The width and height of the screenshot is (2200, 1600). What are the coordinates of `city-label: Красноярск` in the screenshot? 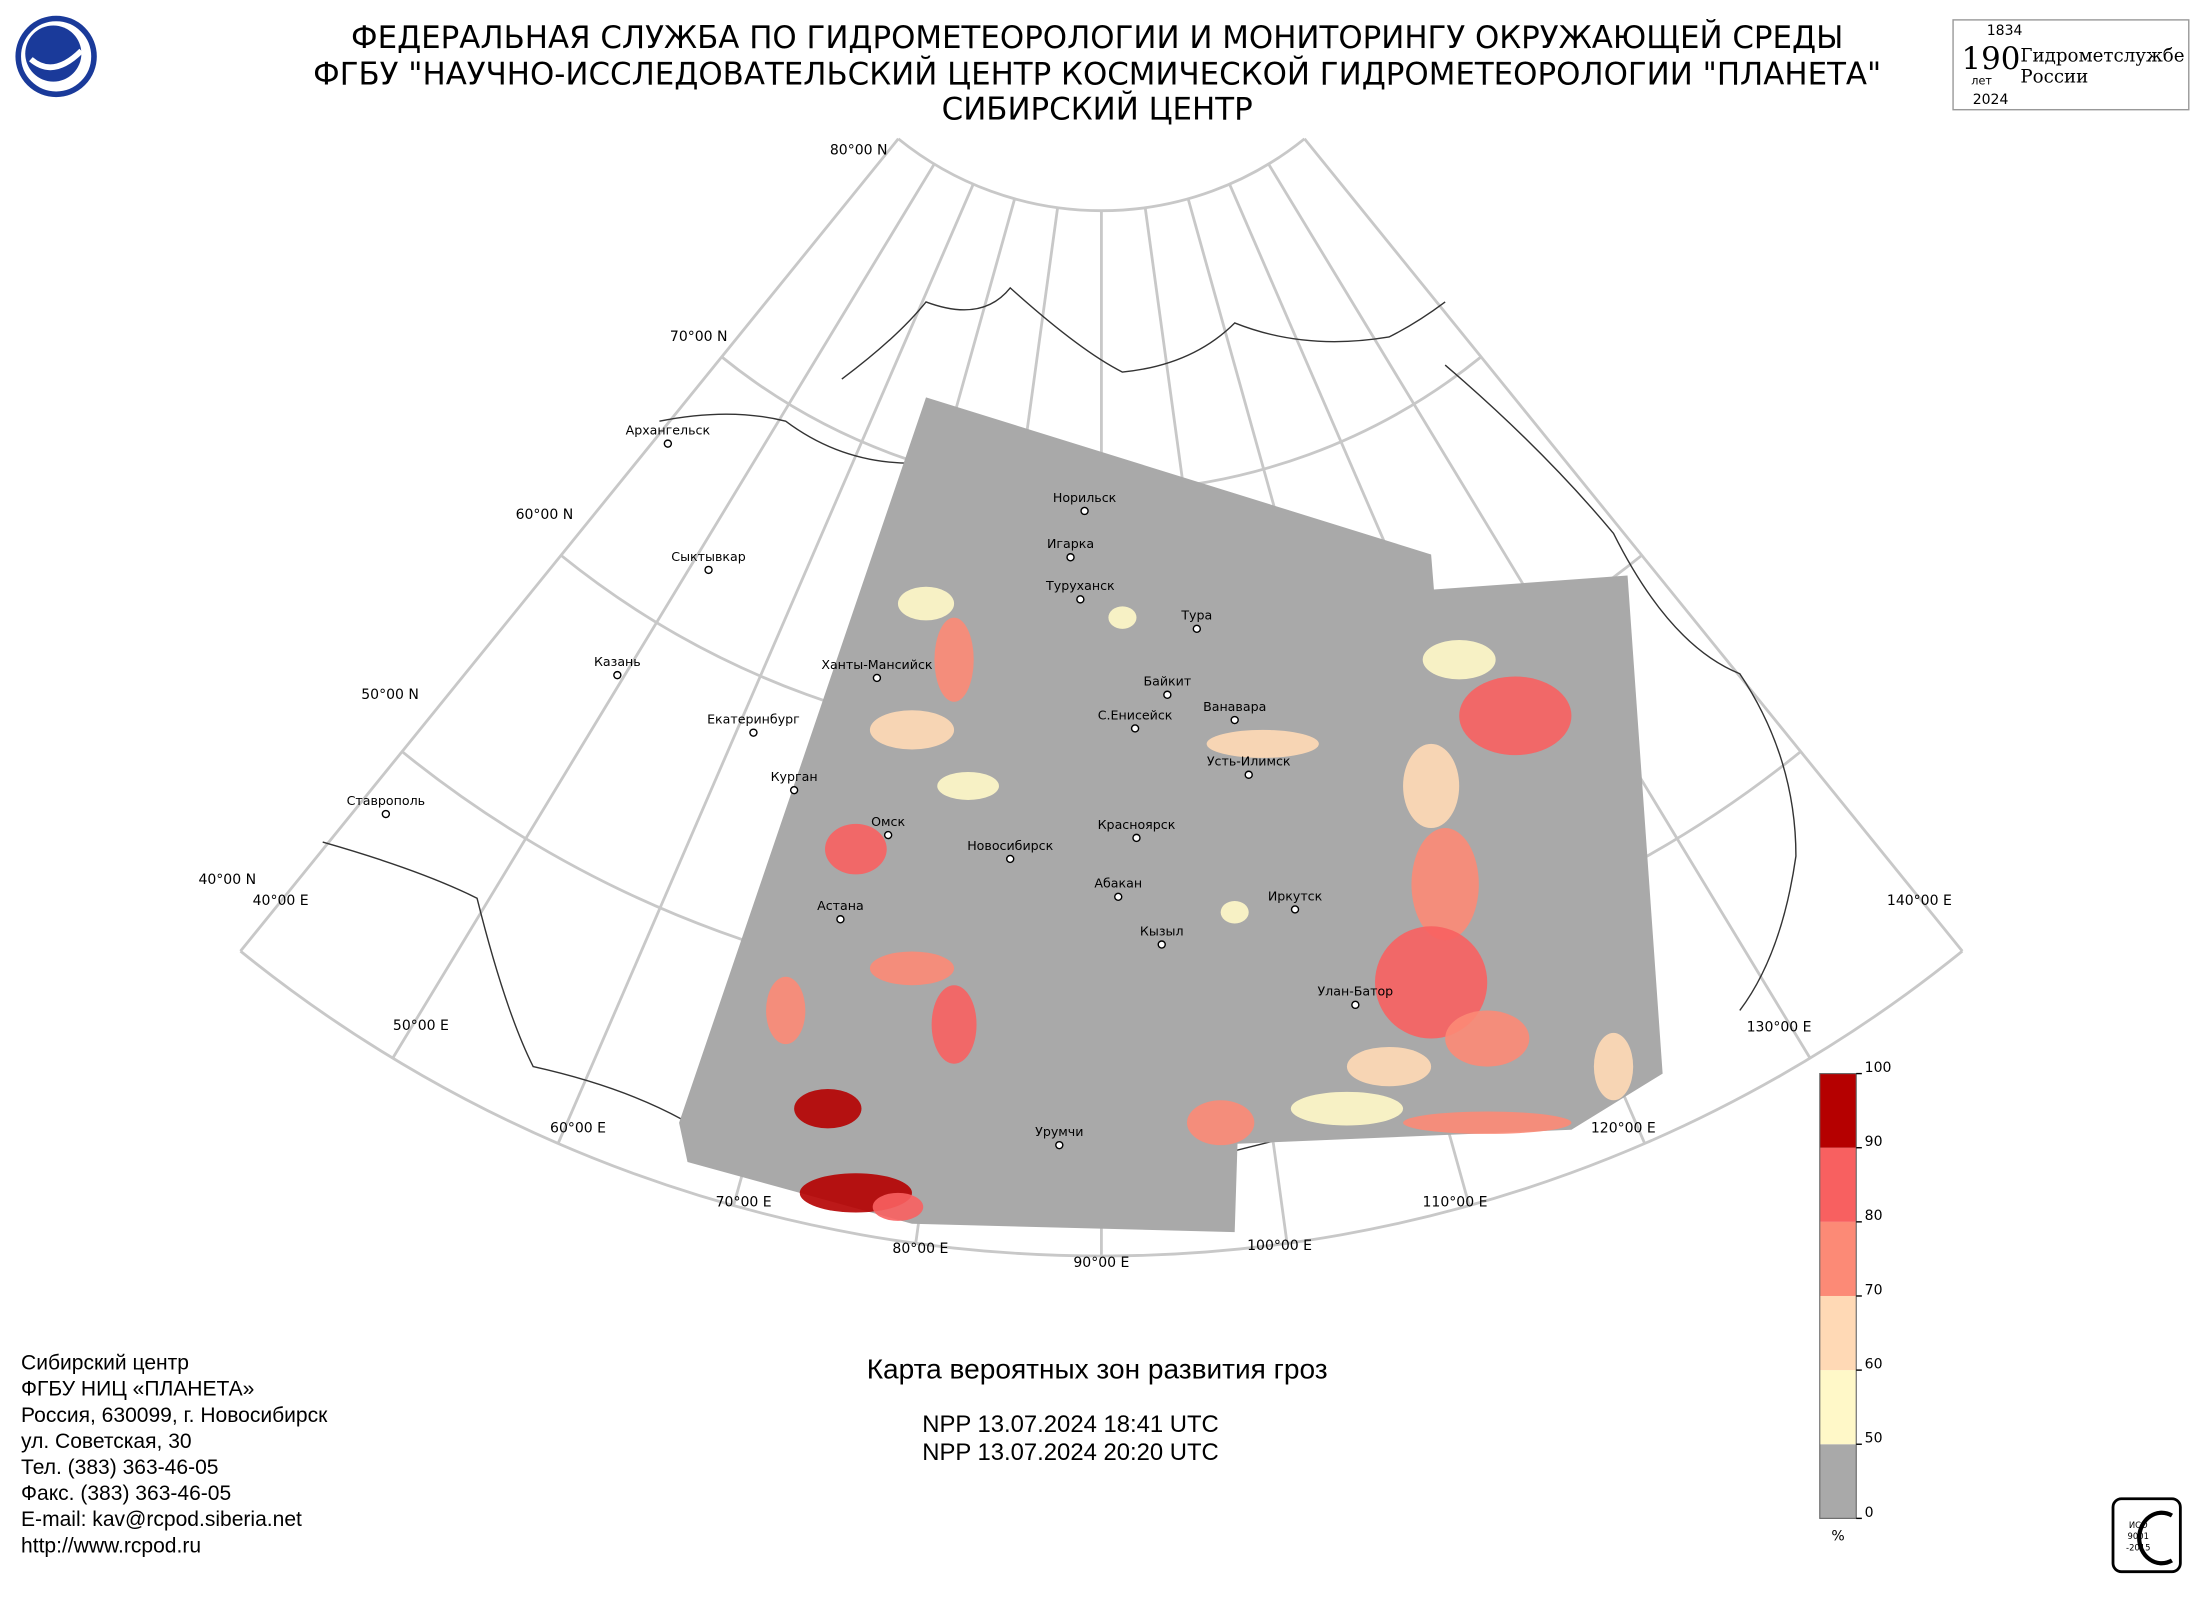 It's located at (1137, 824).